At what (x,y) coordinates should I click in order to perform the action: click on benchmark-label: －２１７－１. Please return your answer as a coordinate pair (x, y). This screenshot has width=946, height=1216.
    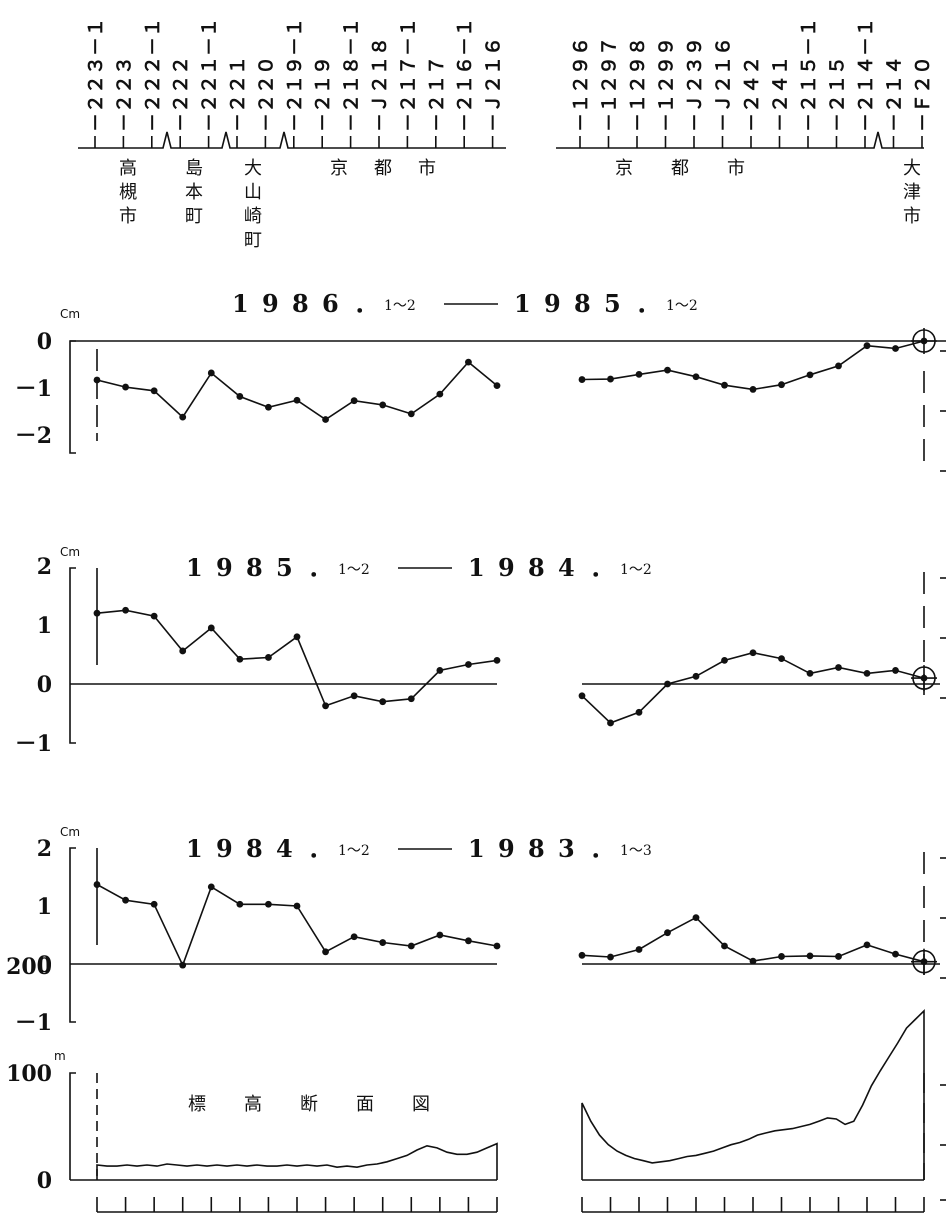
    Looking at the image, I should click on (408, 75).